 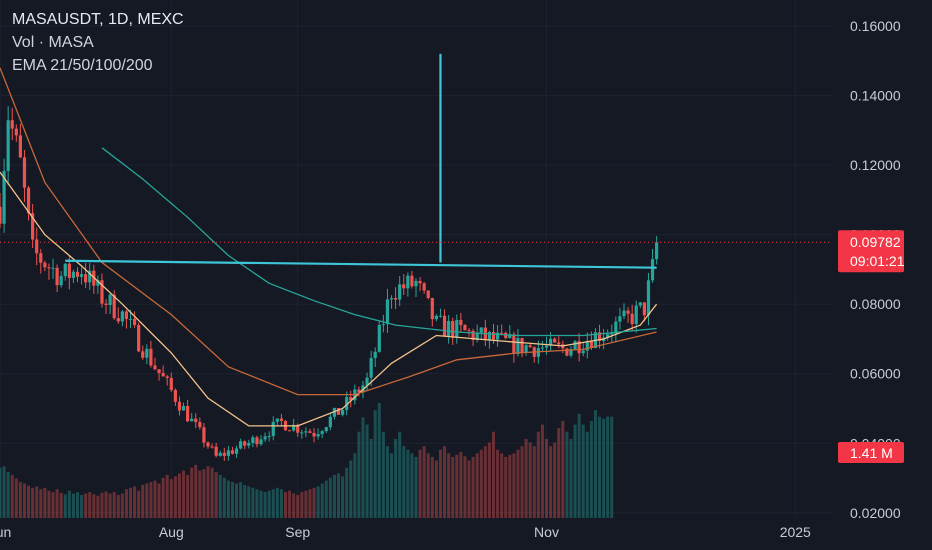 I want to click on symbol-title: MASAUSDT, 1D, MEXC, so click(x=98, y=19).